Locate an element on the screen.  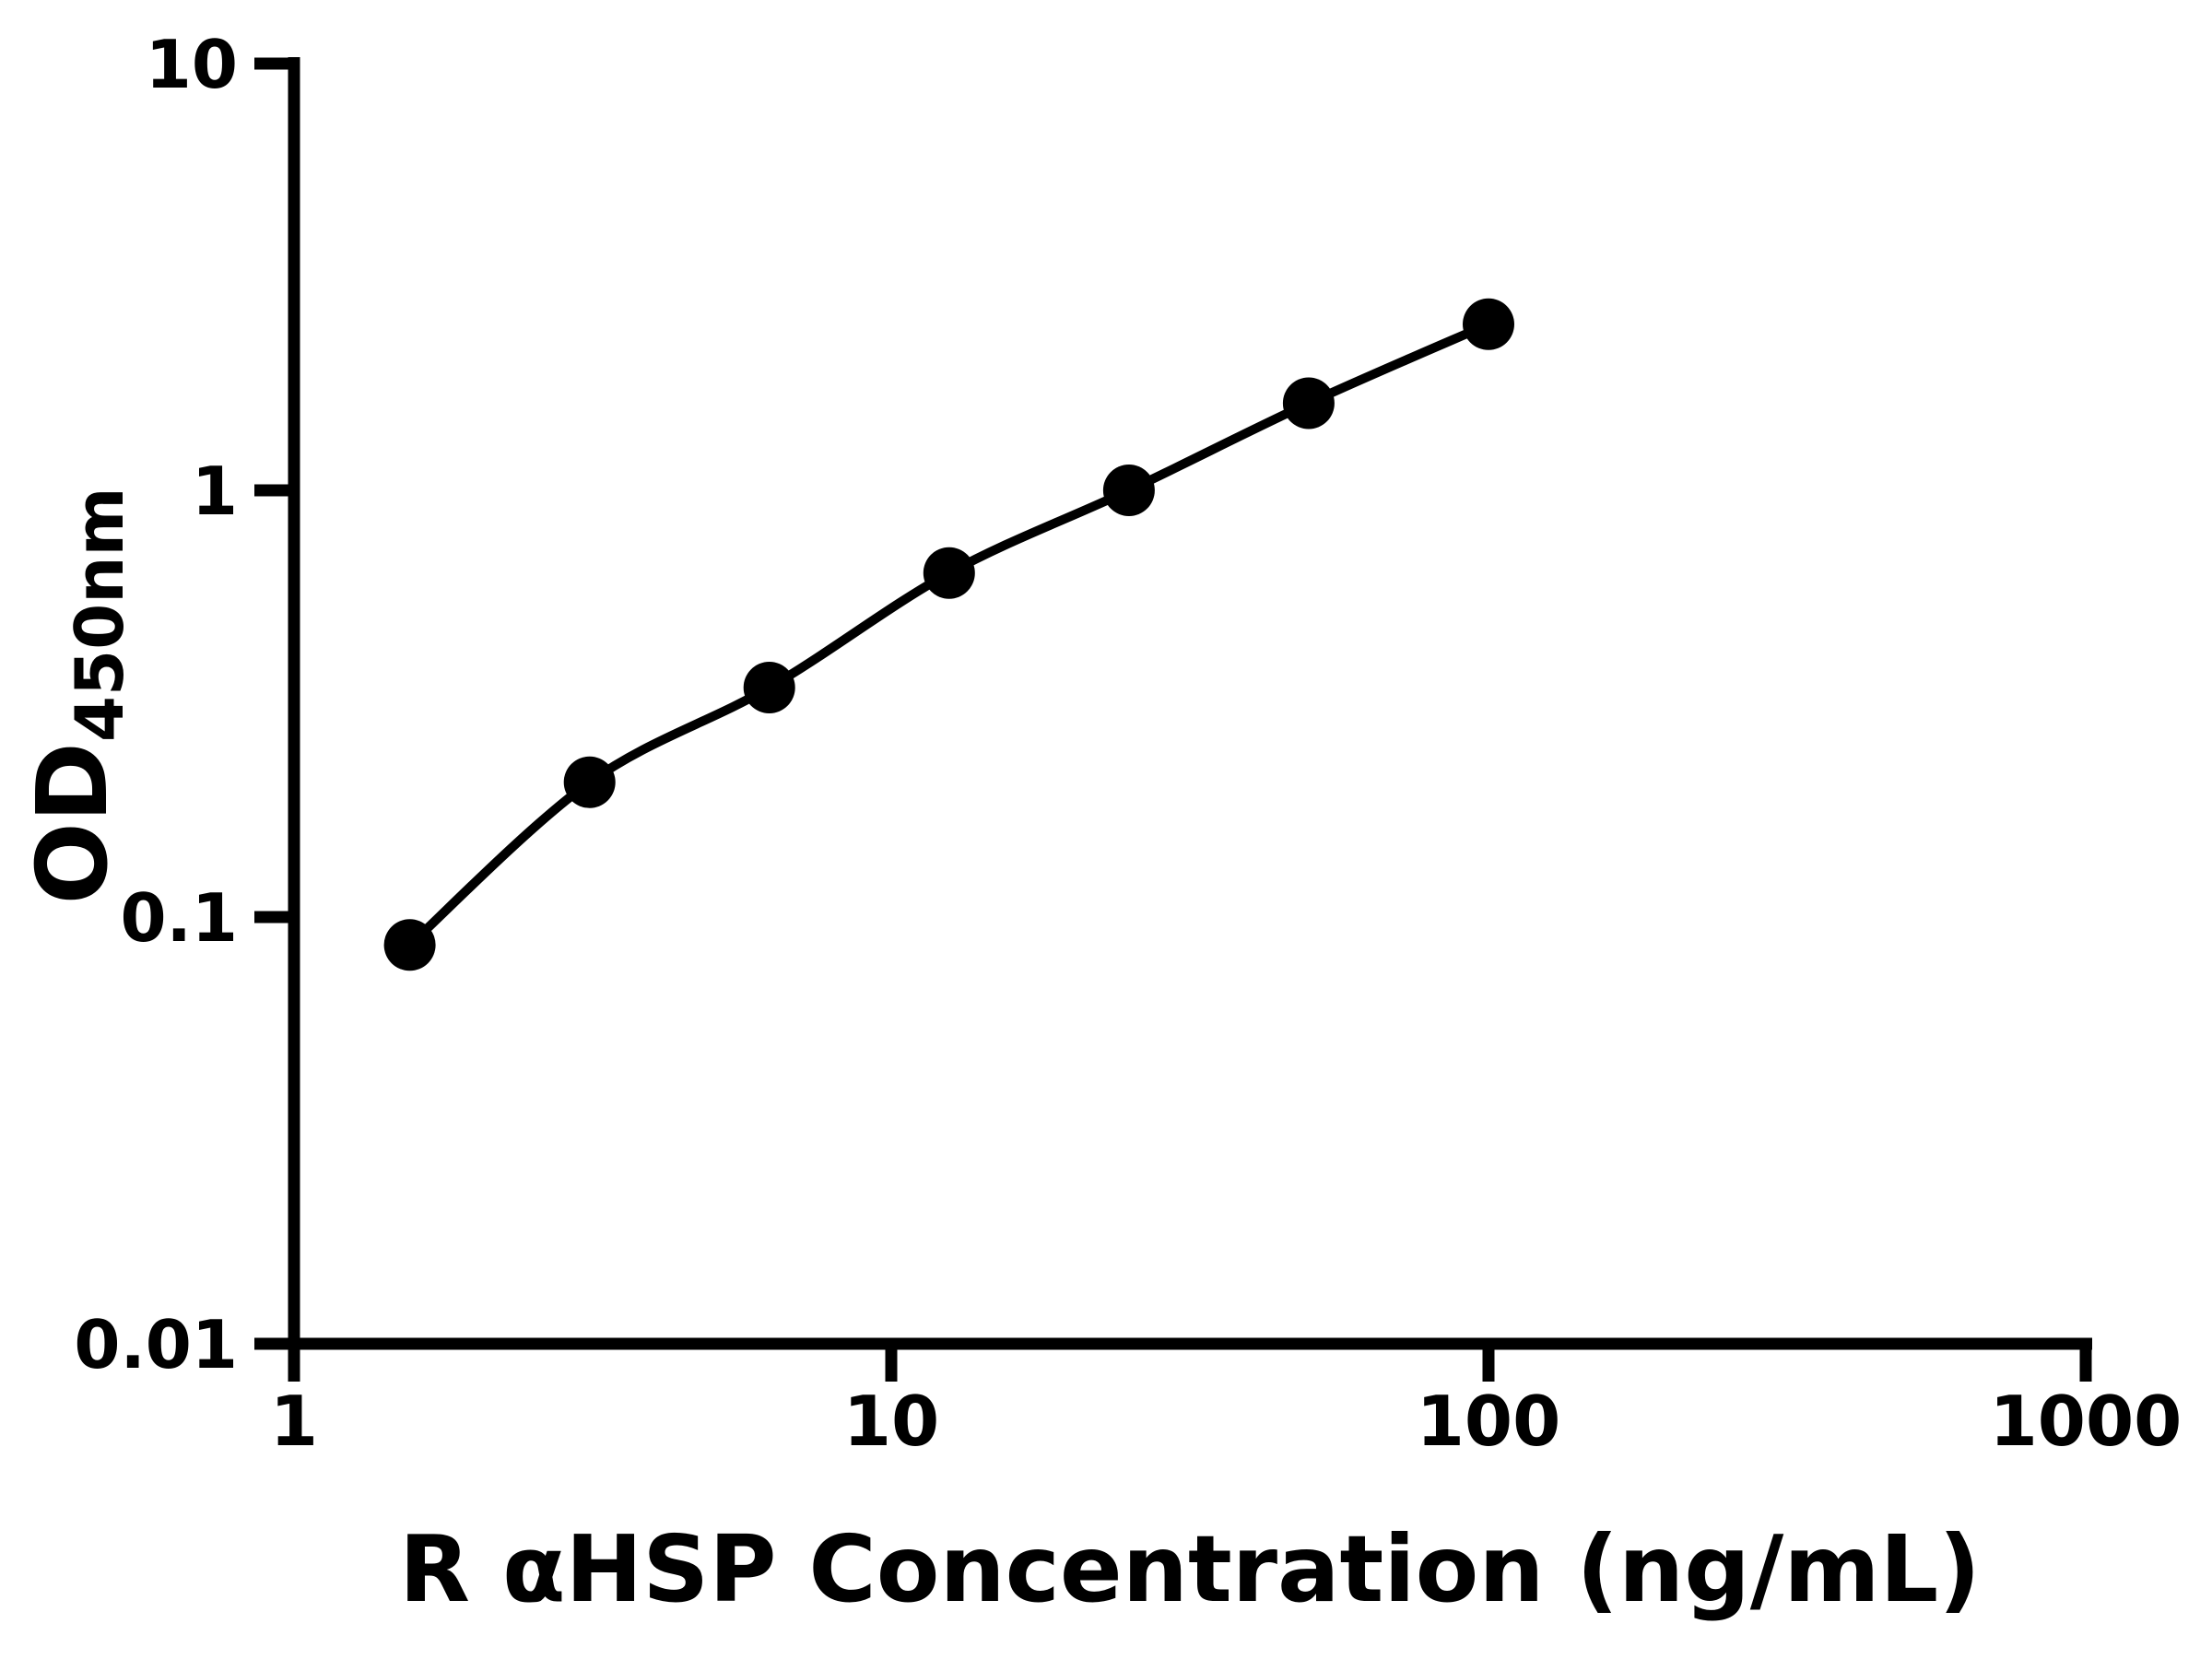
x-axis-title: R αHSP Concentration (ng/mL) is located at coordinates (1190, 1569).